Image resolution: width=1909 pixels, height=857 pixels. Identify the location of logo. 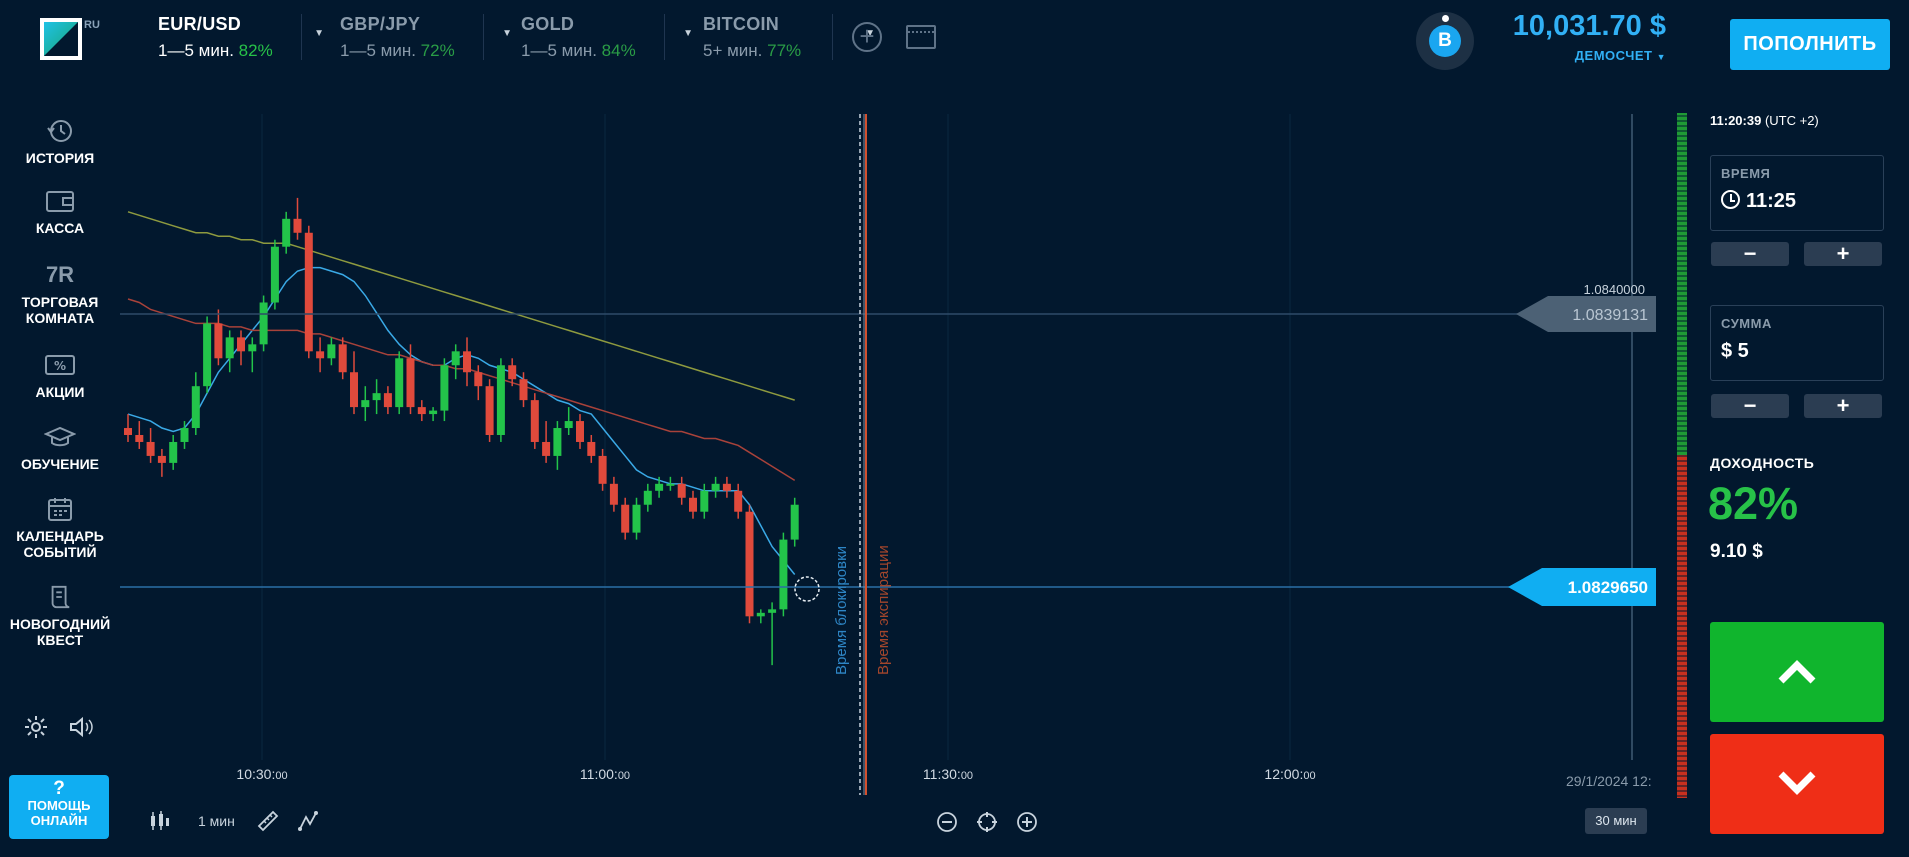
(61, 39).